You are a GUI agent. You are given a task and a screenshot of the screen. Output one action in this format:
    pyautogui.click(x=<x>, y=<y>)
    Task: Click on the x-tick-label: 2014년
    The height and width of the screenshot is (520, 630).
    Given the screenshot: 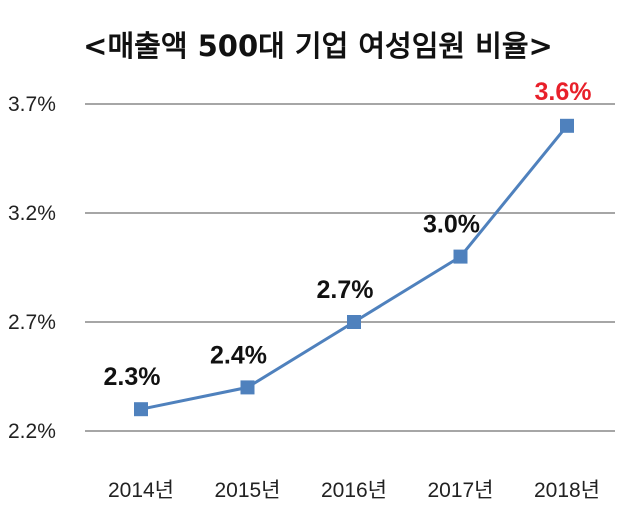 What is the action you would take?
    pyautogui.click(x=141, y=490)
    